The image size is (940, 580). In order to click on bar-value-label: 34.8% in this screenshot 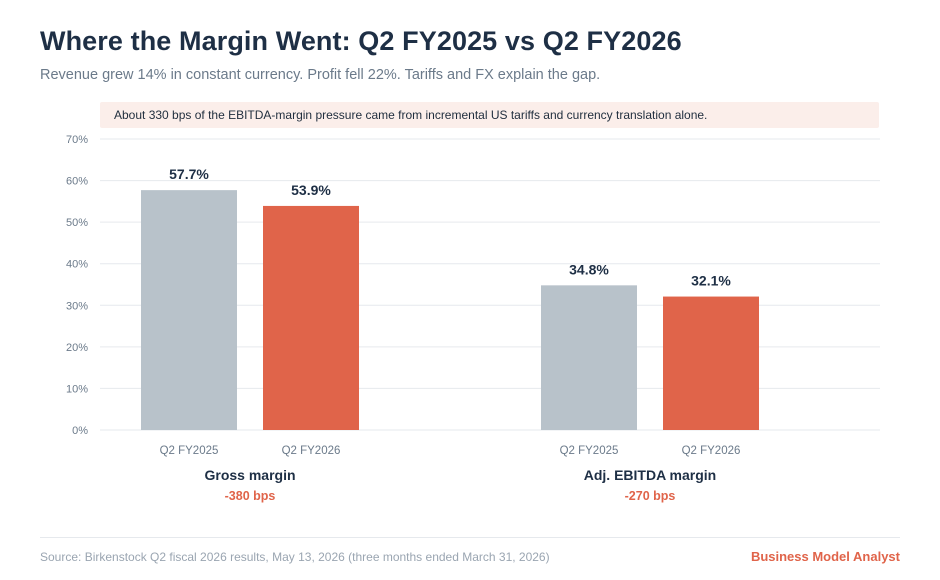, I will do `click(589, 269)`.